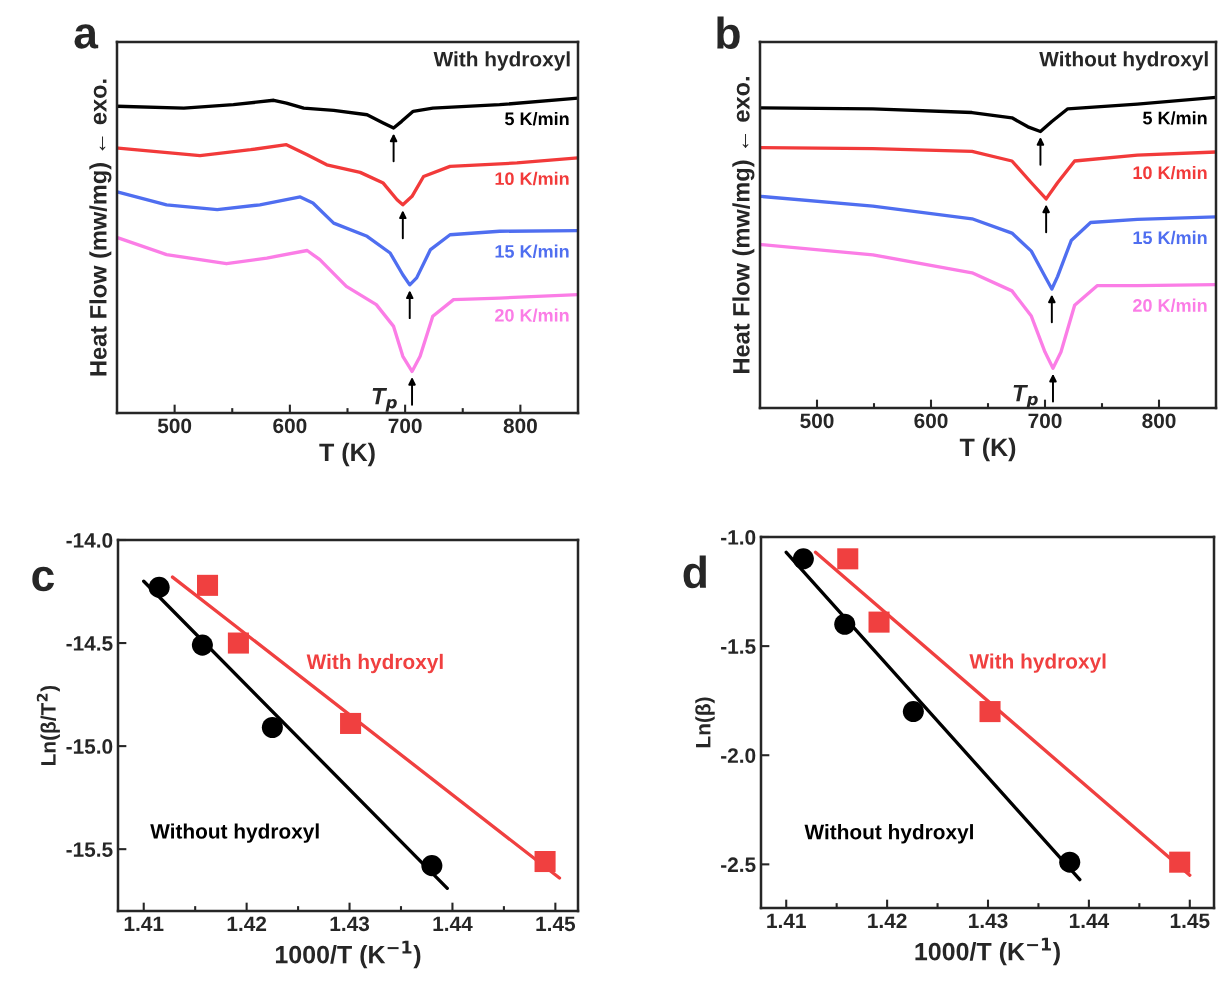 The image size is (1223, 992). I want to click on y-tick-label: -1.0, so click(738, 537).